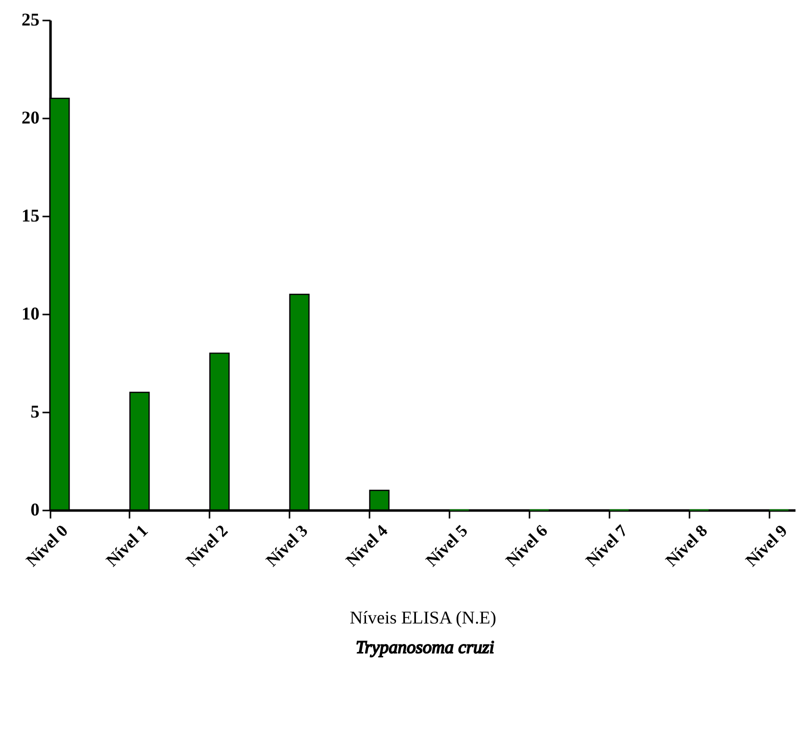 The width and height of the screenshot is (801, 744). What do you see at coordinates (31, 314) in the screenshot?
I see `y-tick-label: 10` at bounding box center [31, 314].